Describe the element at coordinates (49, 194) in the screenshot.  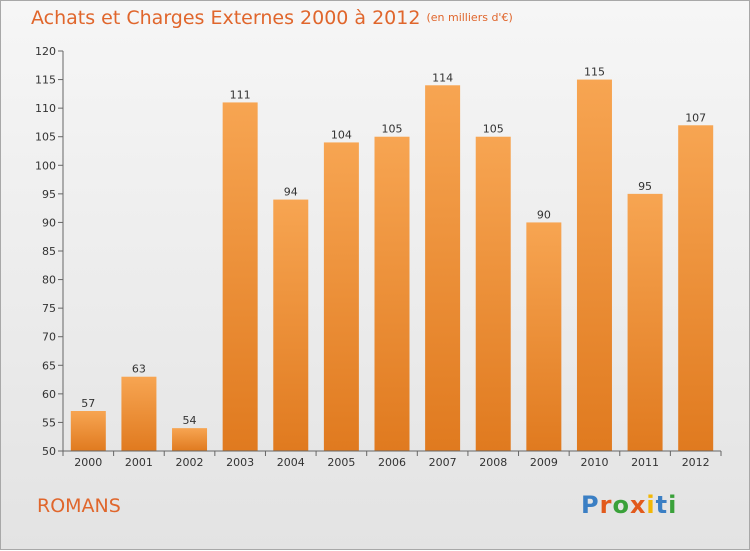
I see `y-tick-label: 95` at that location.